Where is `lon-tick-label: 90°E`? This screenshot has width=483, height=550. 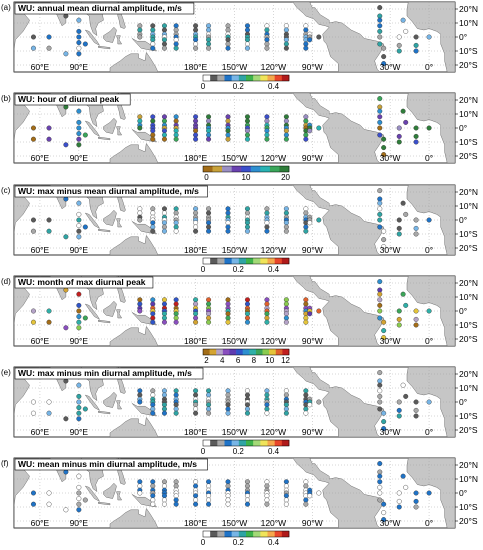
lon-tick-label: 90°E is located at coordinates (79, 341).